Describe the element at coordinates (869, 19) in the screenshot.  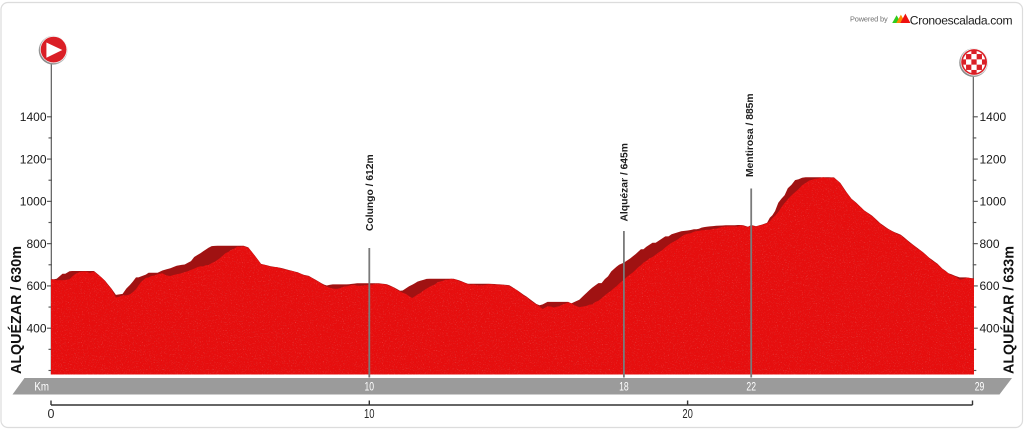
I see `svg-text: Powered by` at that location.